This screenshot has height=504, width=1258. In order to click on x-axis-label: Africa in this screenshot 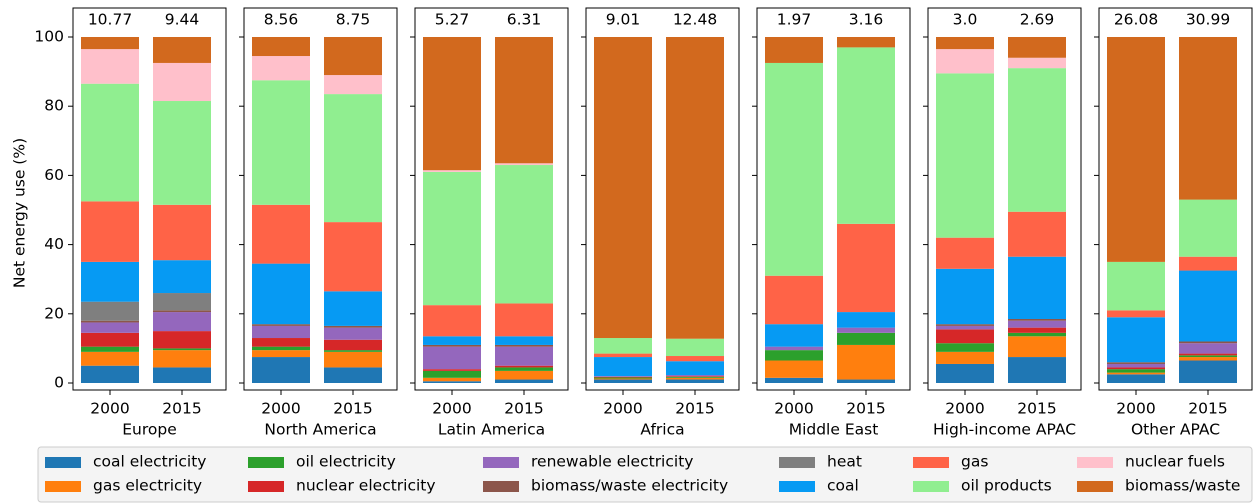, I will do `click(662, 430)`.